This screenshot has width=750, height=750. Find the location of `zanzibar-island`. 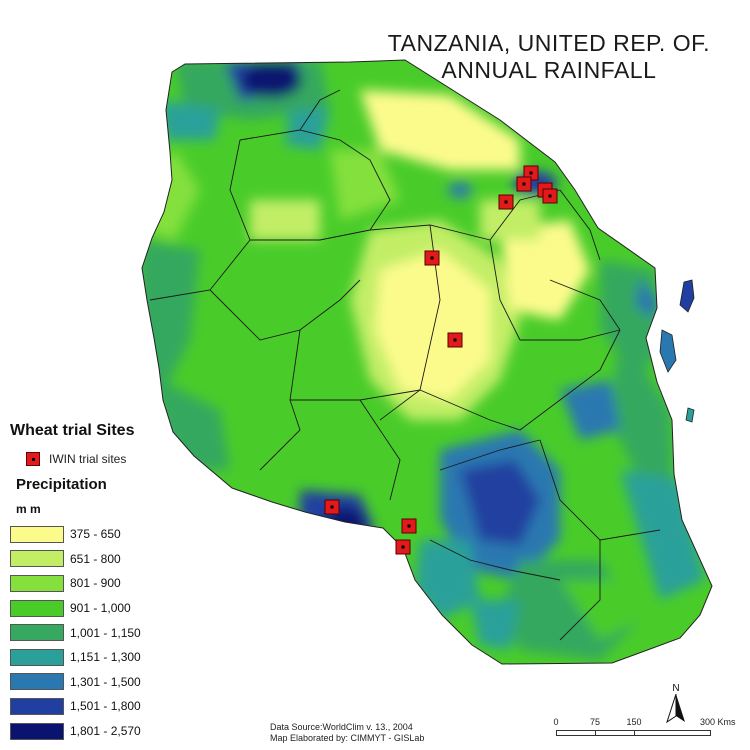

zanzibar-island is located at coordinates (668, 351).